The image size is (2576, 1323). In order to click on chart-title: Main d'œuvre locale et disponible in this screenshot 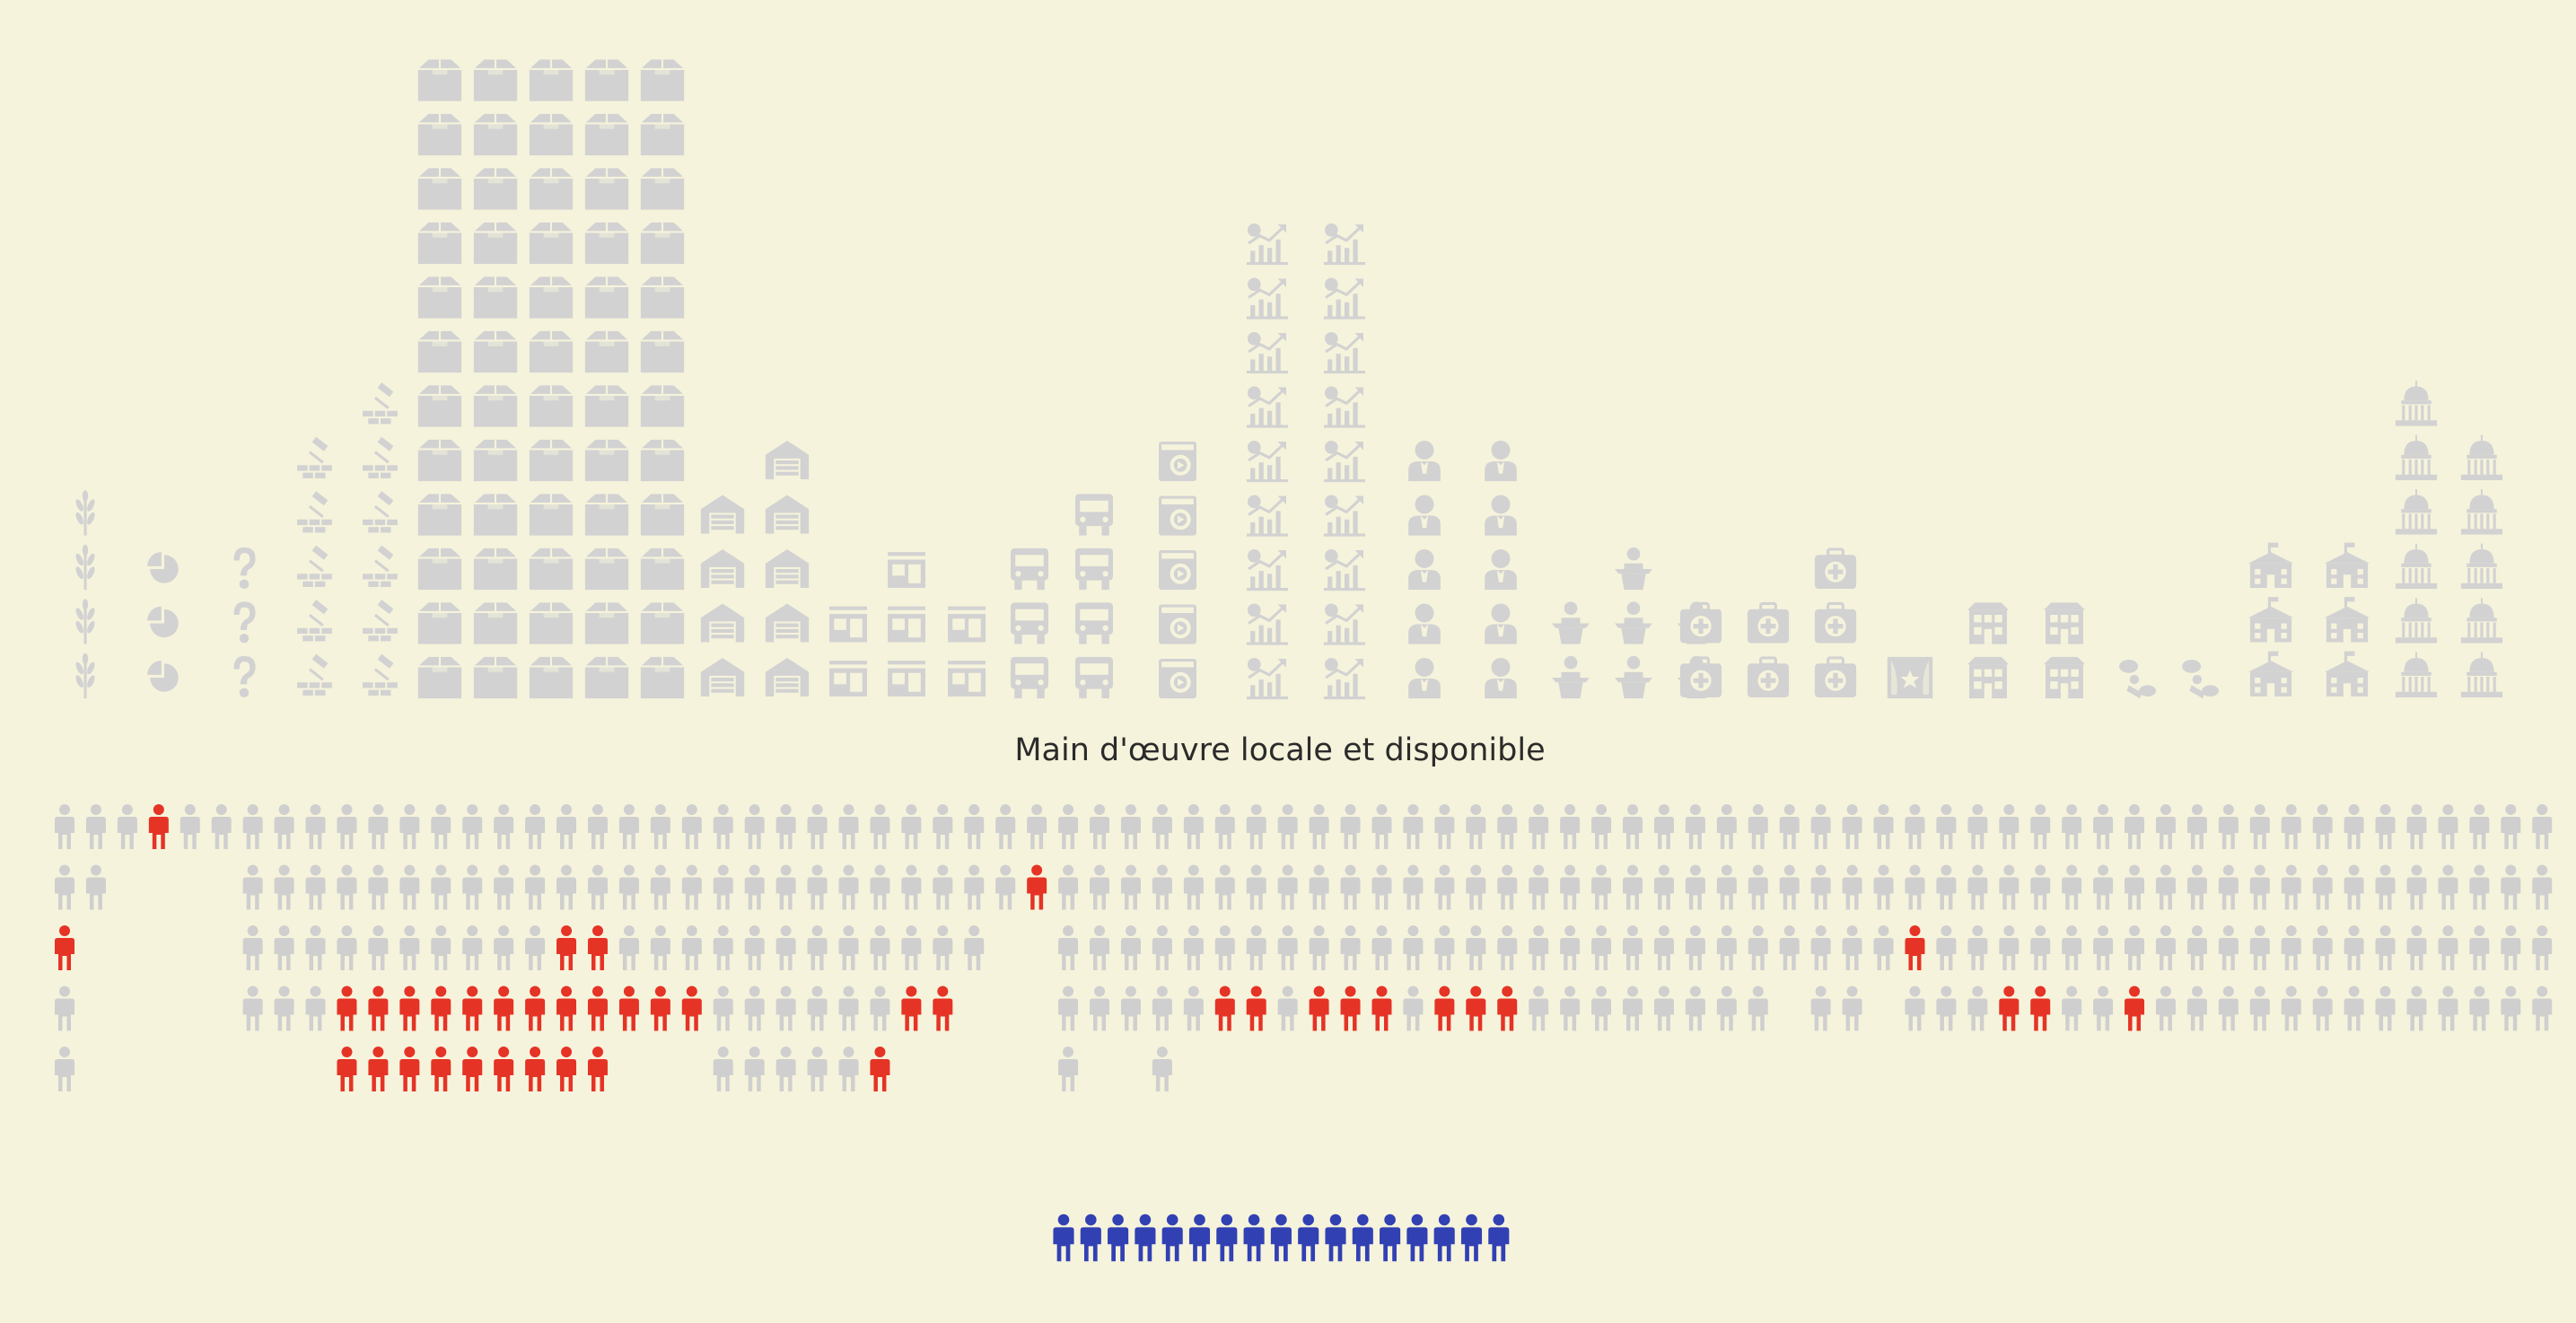, I will do `click(1280, 750)`.